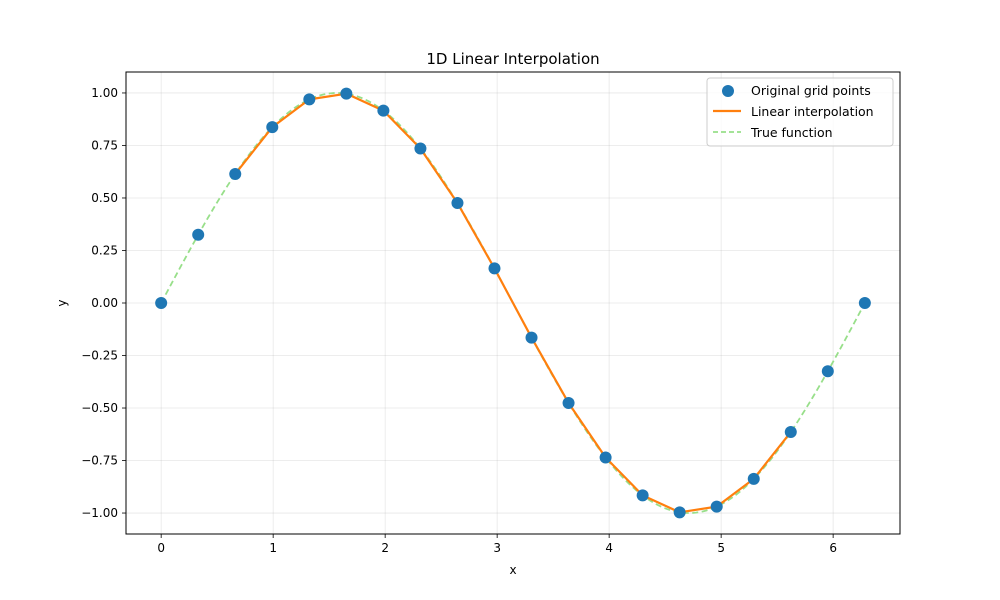 This screenshot has width=1000, height=600. What do you see at coordinates (791, 132) in the screenshot?
I see `legend-label-true: True function` at bounding box center [791, 132].